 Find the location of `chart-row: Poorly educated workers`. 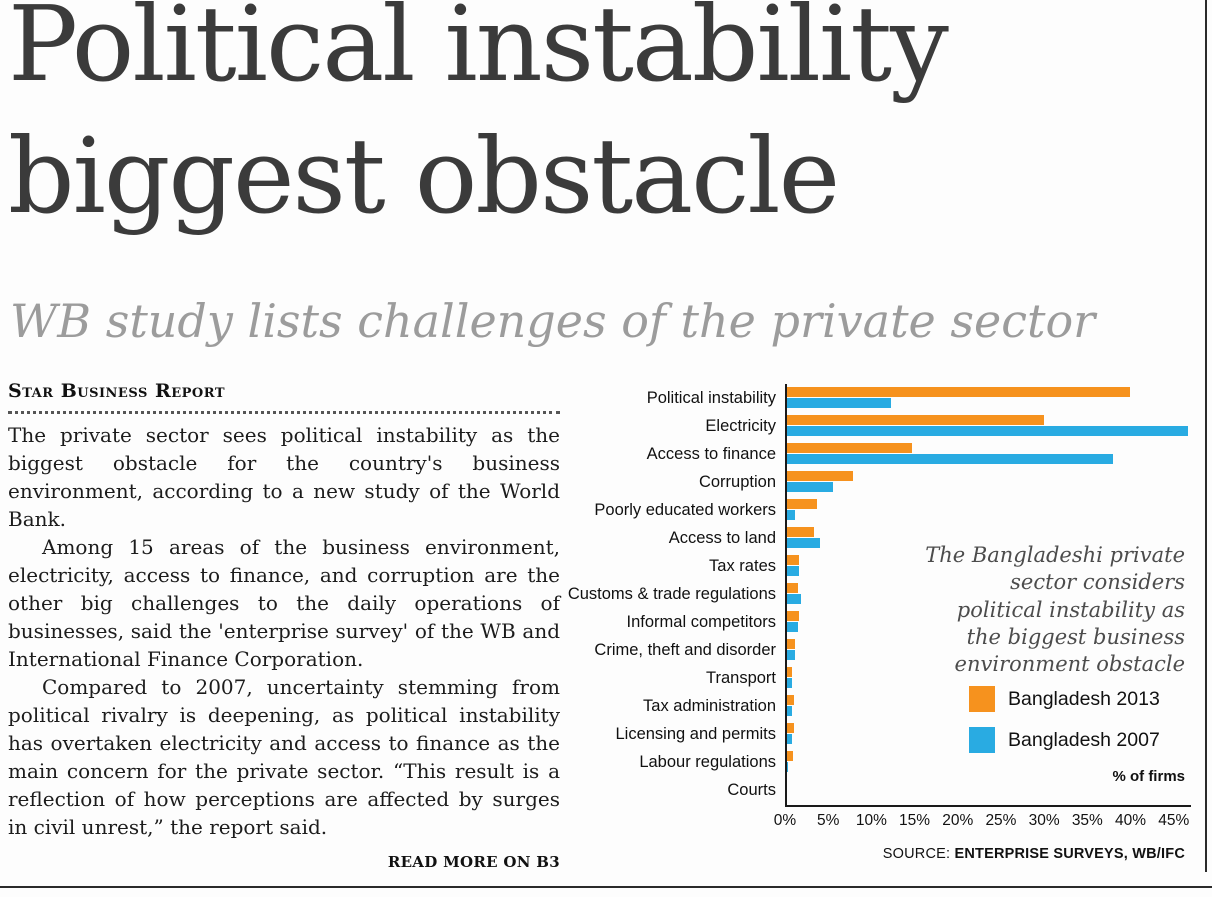

chart-row: Poorly educated workers is located at coordinates (881, 510).